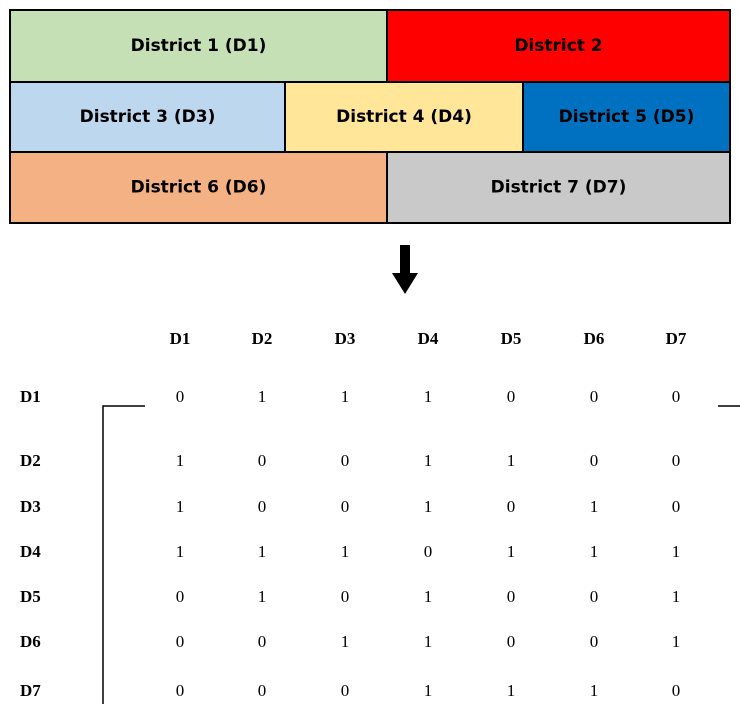 The height and width of the screenshot is (704, 740). What do you see at coordinates (345, 338) in the screenshot?
I see `column-header: D3` at bounding box center [345, 338].